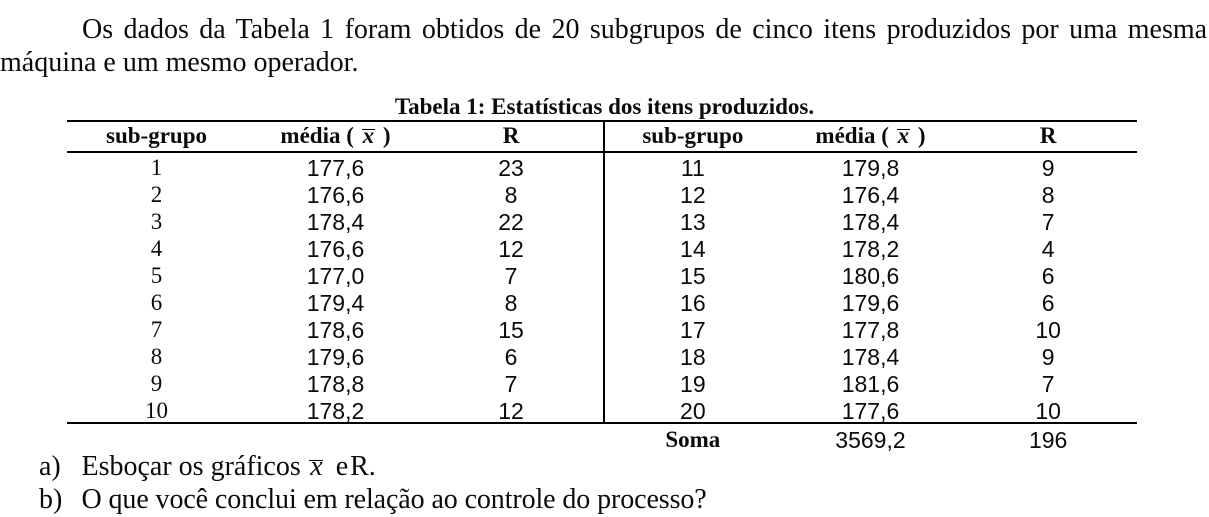  What do you see at coordinates (602, 423) in the screenshot?
I see `table-rule-bottom` at bounding box center [602, 423].